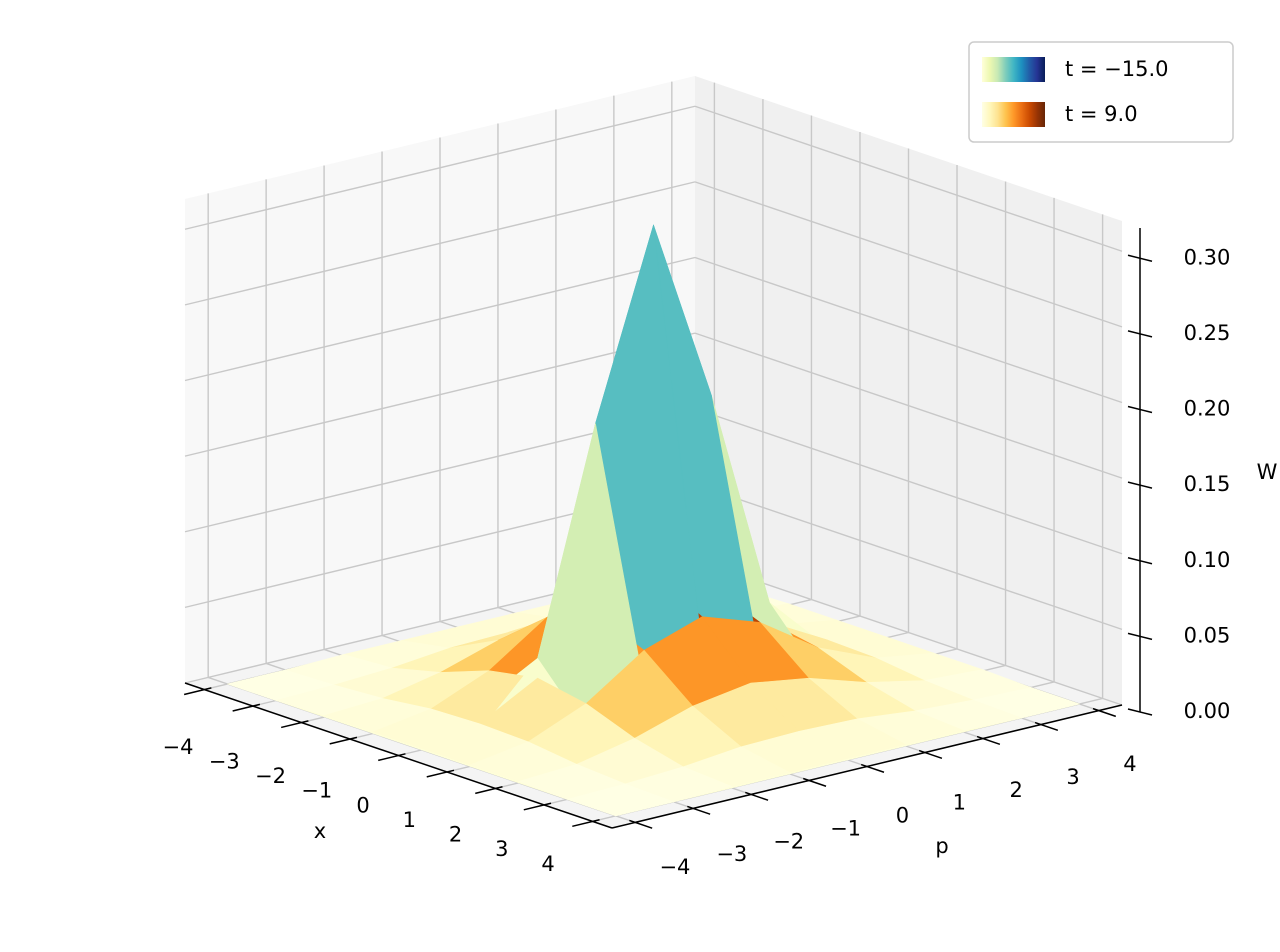 Image resolution: width=1280 pixels, height=952 pixels. Describe the element at coordinates (902, 816) in the screenshot. I see `p-tick-label: 0` at that location.